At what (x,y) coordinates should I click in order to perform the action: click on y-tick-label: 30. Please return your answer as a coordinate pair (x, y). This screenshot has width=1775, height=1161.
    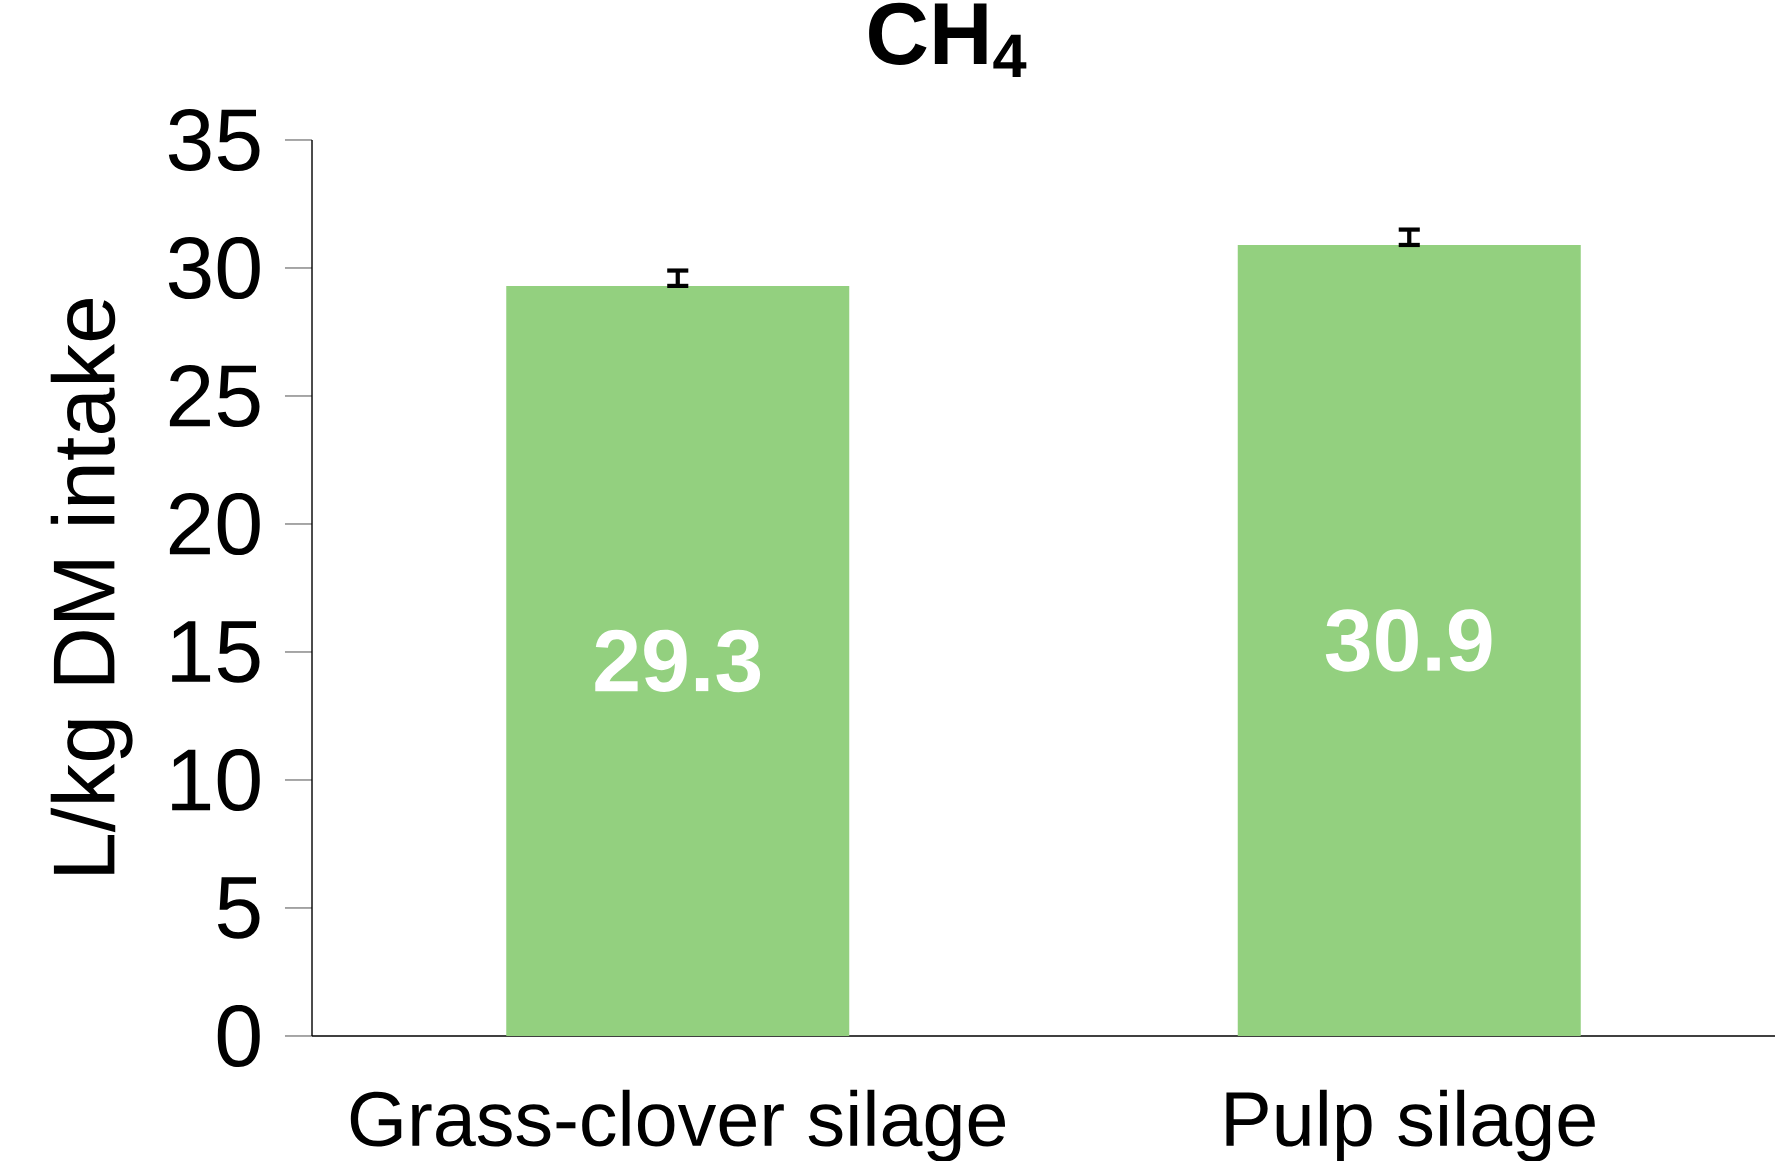
    Looking at the image, I should click on (214, 268).